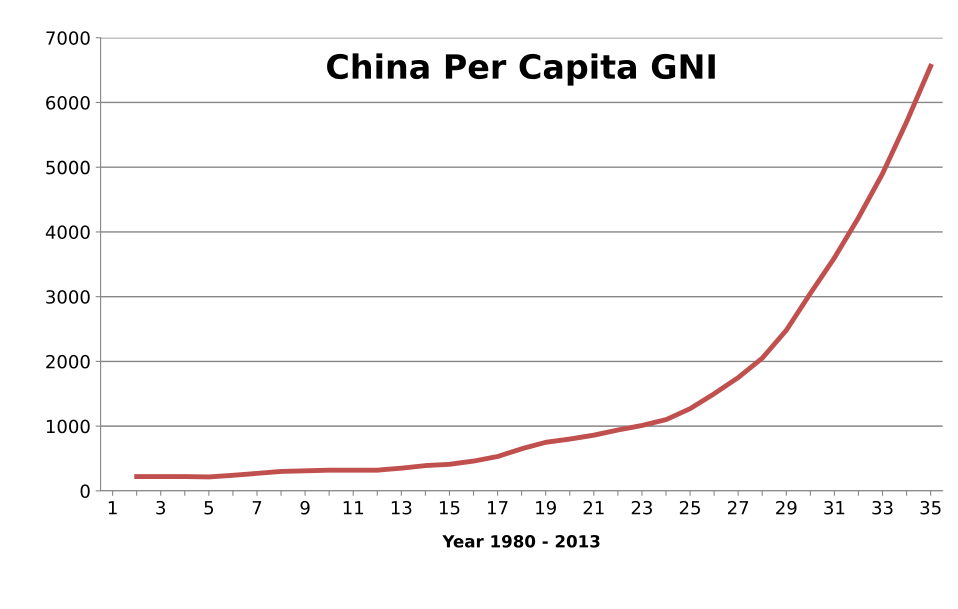 Image resolution: width=958 pixels, height=609 pixels. What do you see at coordinates (209, 508) in the screenshot?
I see `x-tick-label: 5` at bounding box center [209, 508].